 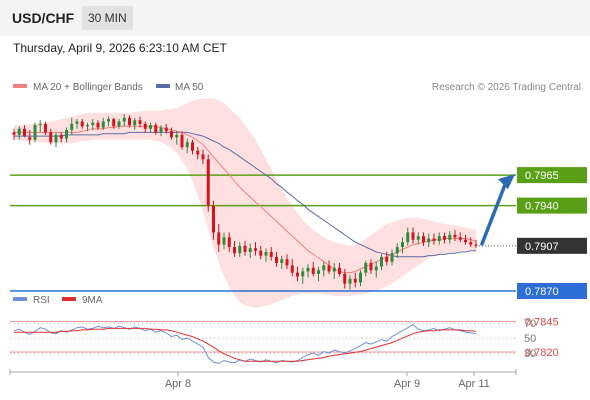 I want to click on legend-rsi: RSI, so click(x=41, y=300).